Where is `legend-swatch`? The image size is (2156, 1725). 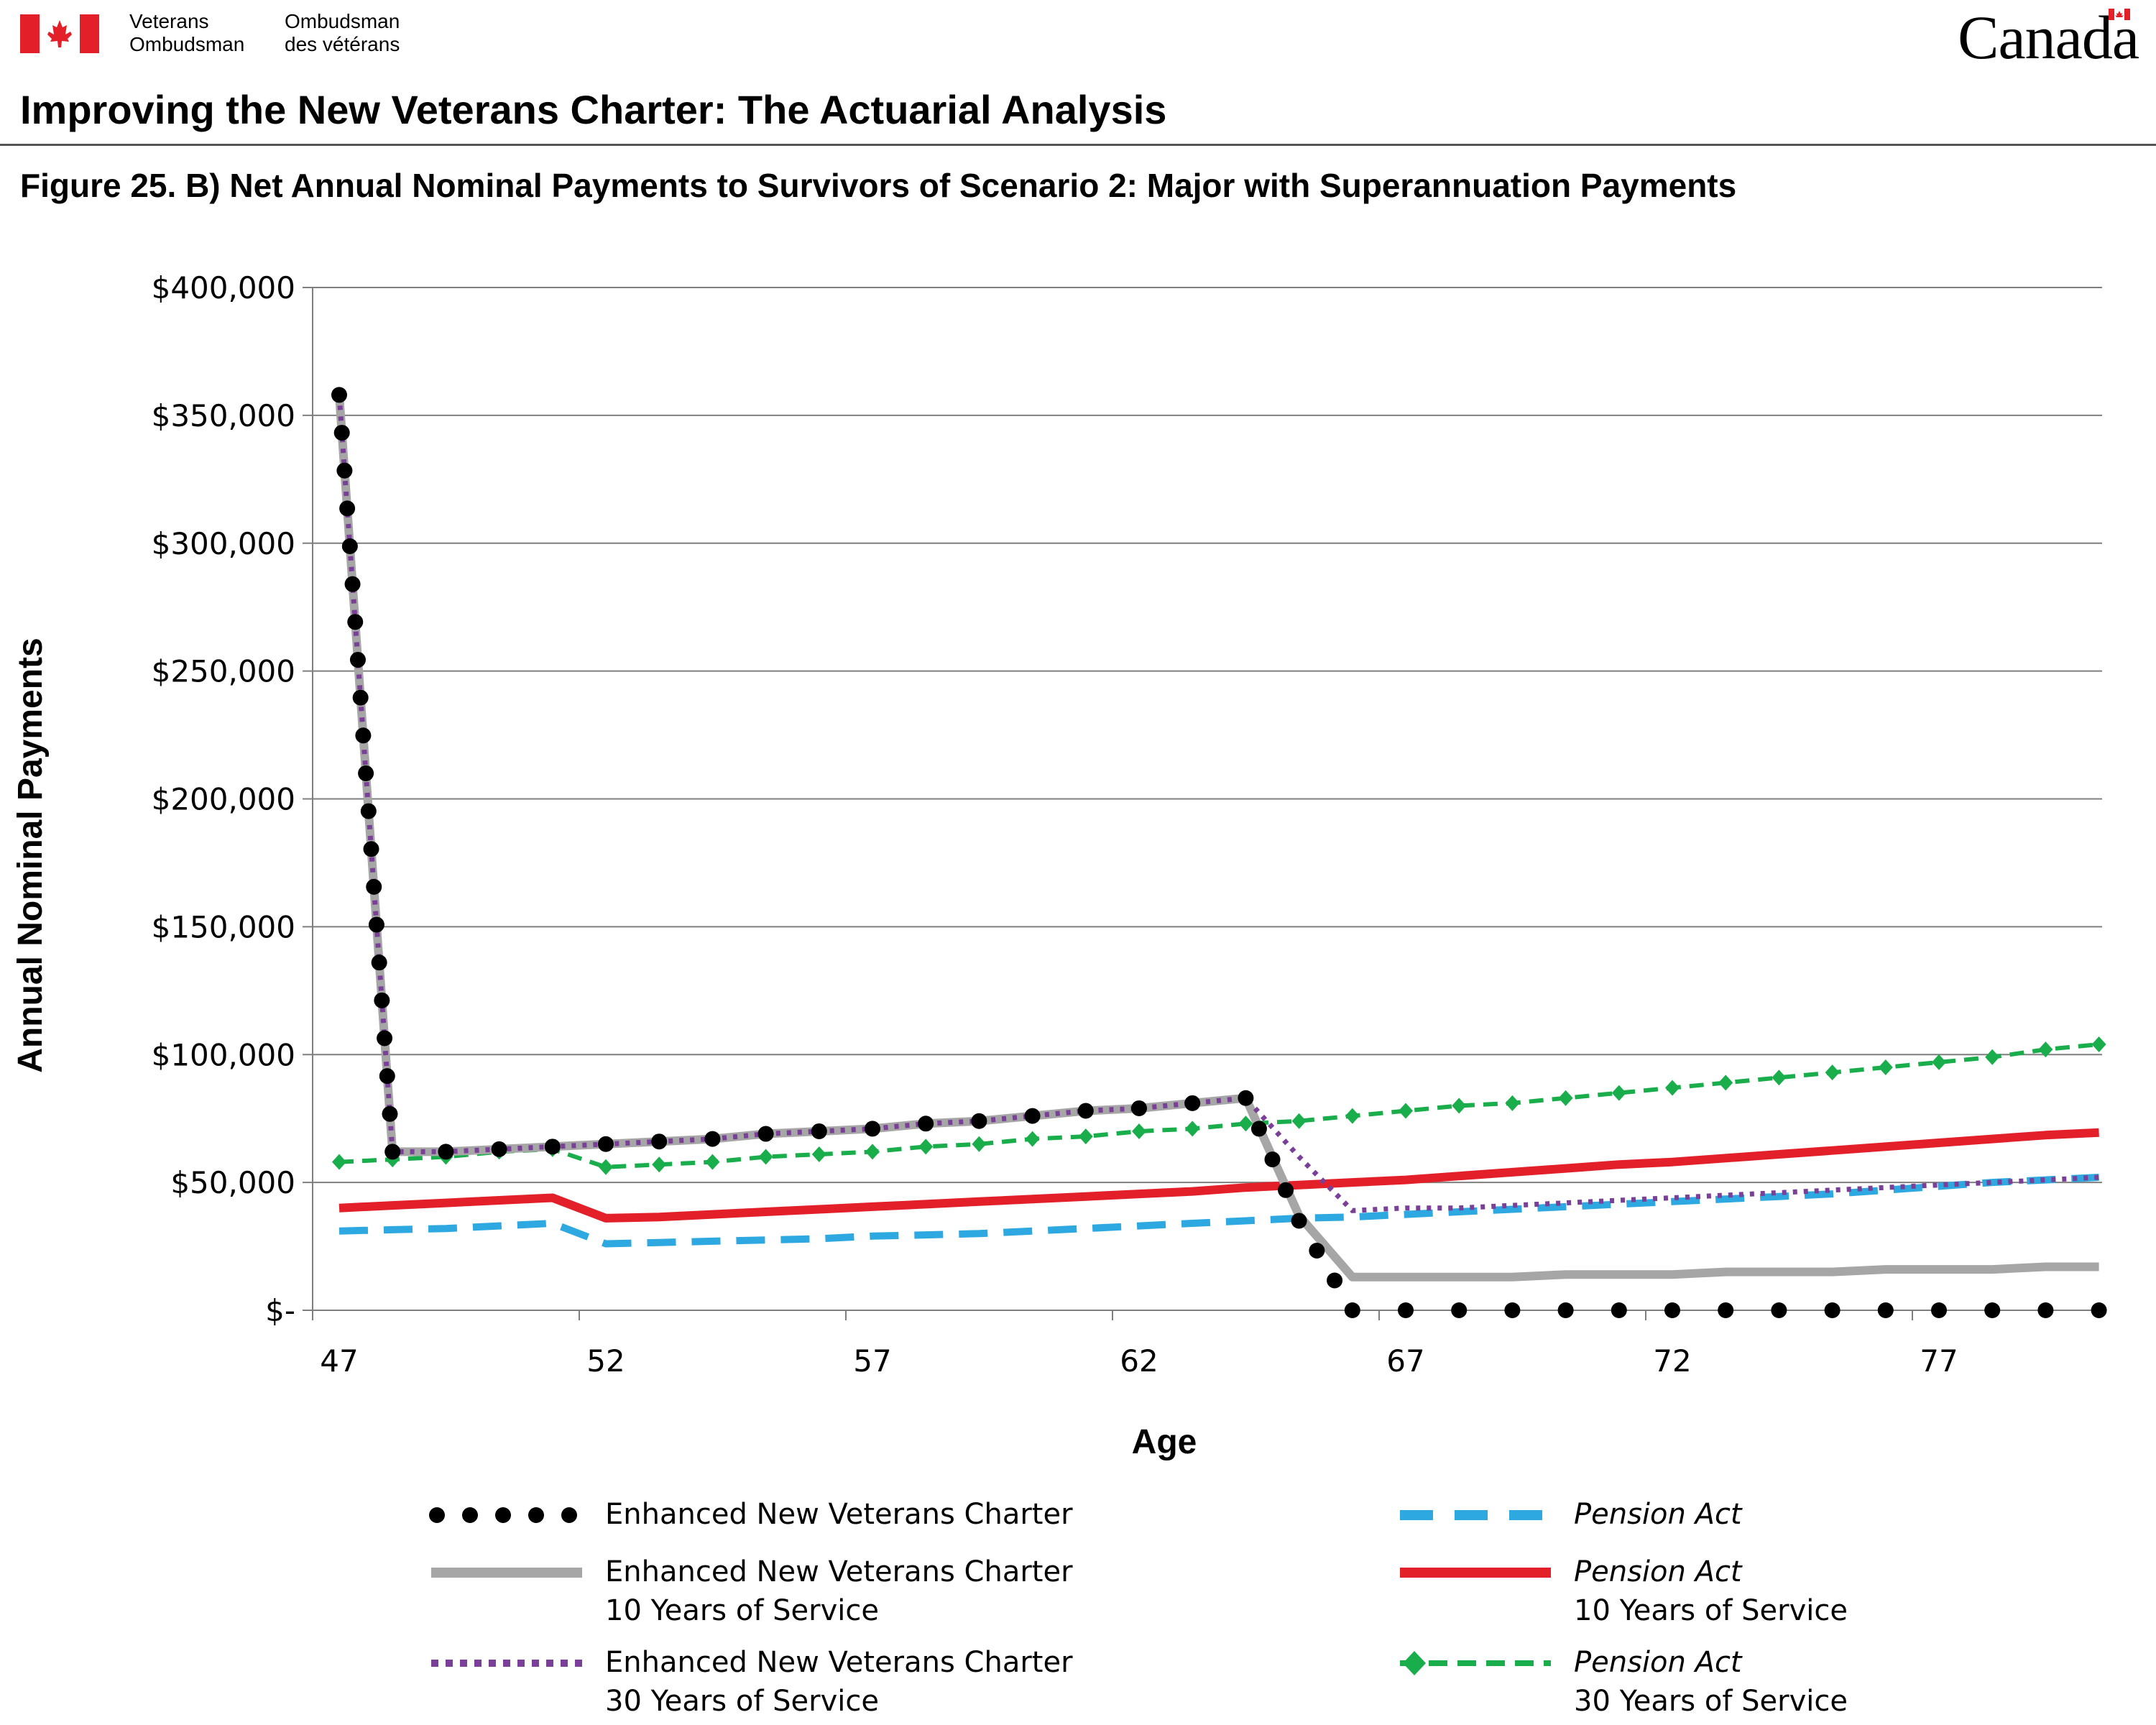 legend-swatch is located at coordinates (503, 1515).